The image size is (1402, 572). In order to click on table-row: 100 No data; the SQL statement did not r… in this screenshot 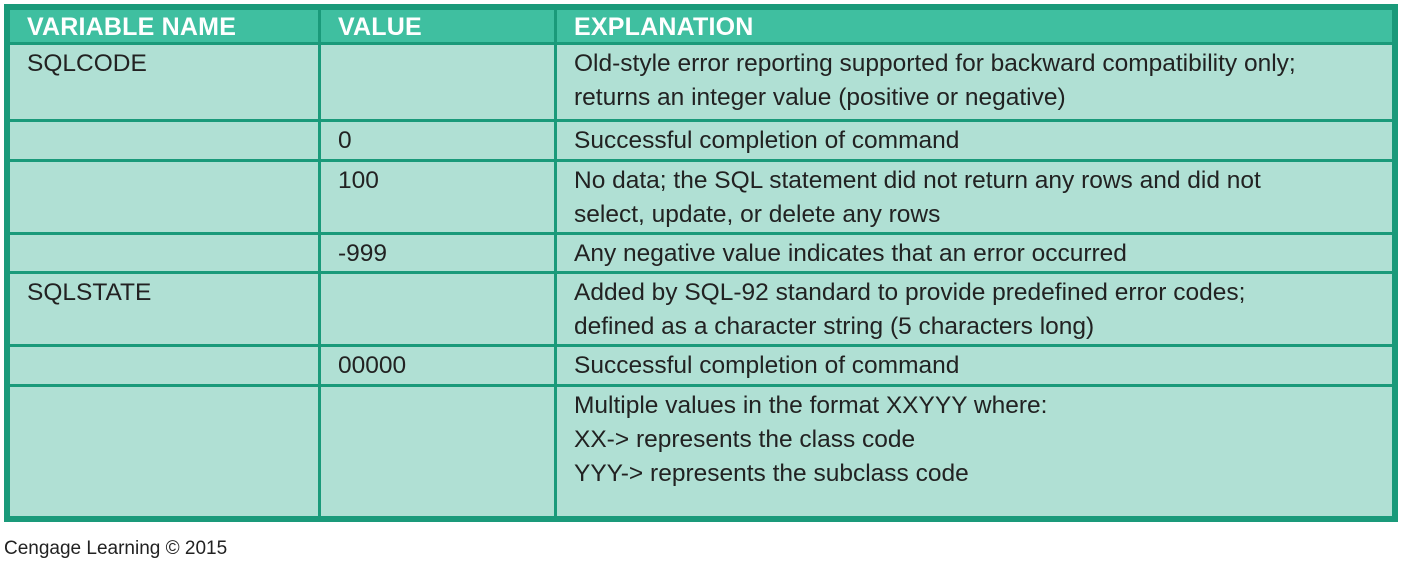, I will do `click(701, 197)`.